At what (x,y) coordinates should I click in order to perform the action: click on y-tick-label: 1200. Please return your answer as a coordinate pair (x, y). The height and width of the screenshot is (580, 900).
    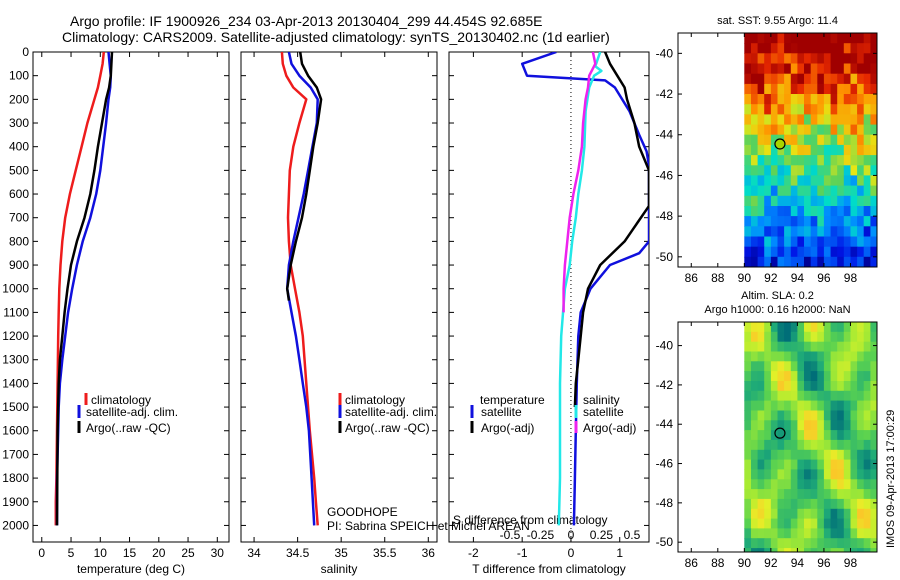
    Looking at the image, I should click on (15, 336).